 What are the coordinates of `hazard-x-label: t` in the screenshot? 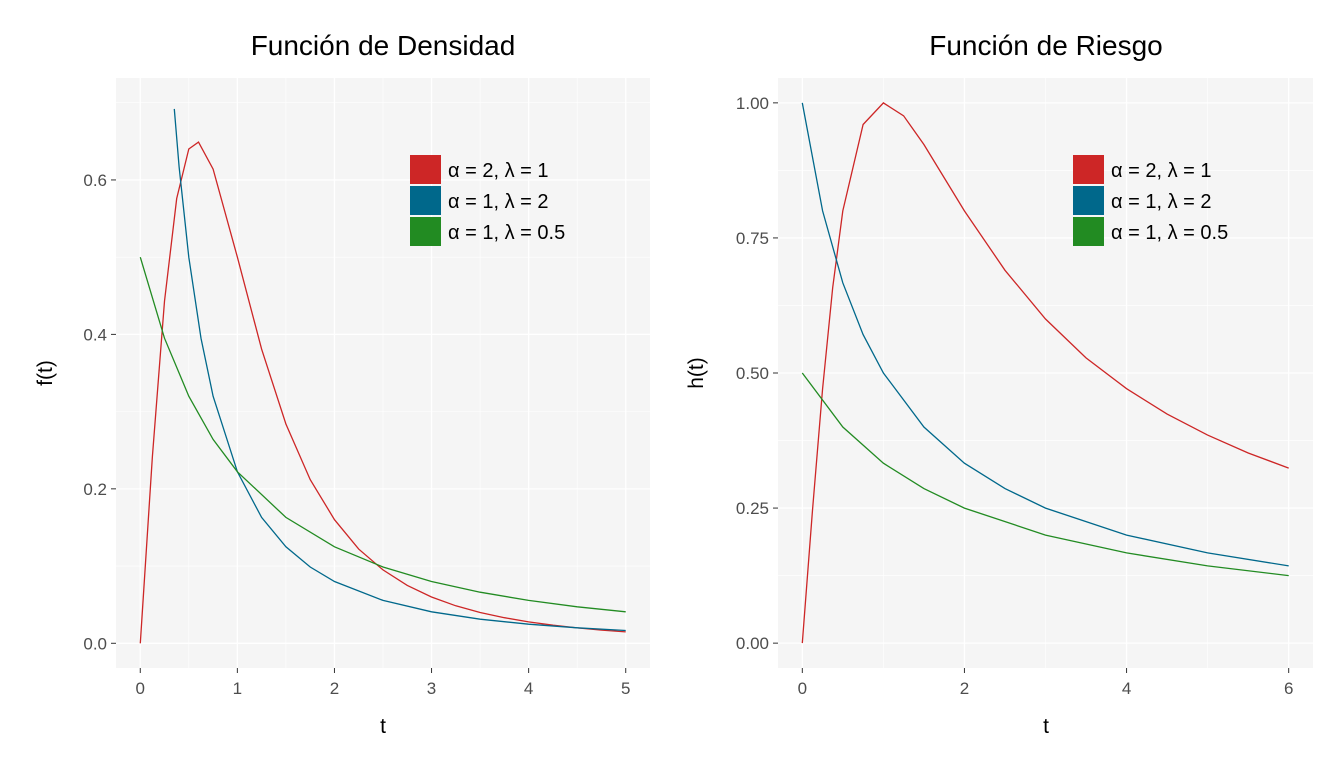 It's located at (1046, 726).